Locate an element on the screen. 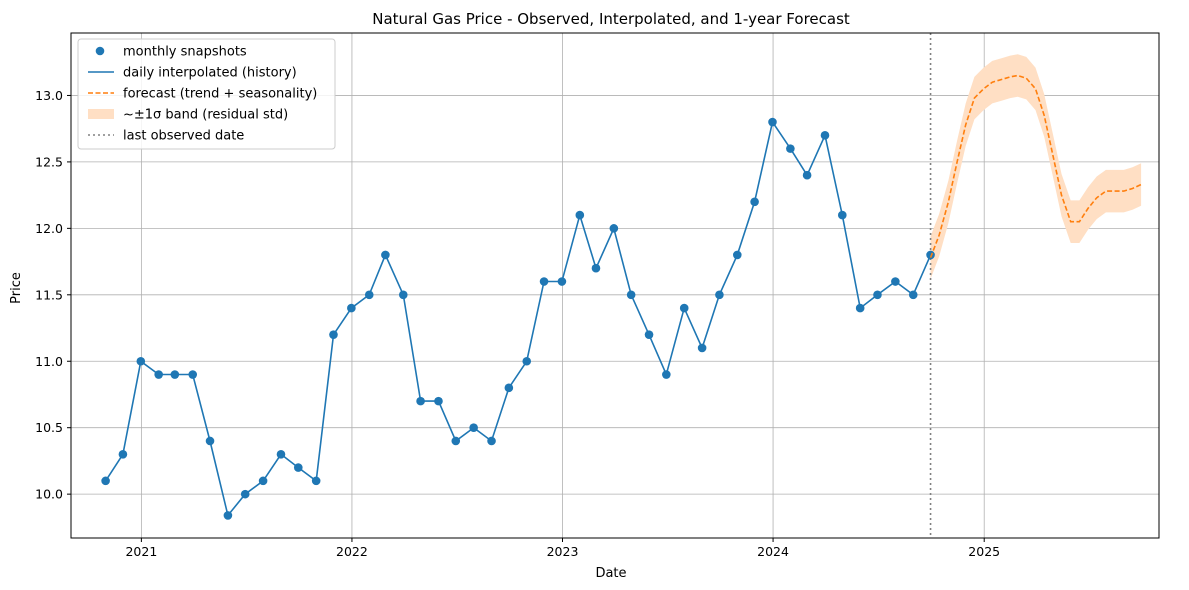 The height and width of the screenshot is (590, 1189). legend-box is located at coordinates (206, 94).